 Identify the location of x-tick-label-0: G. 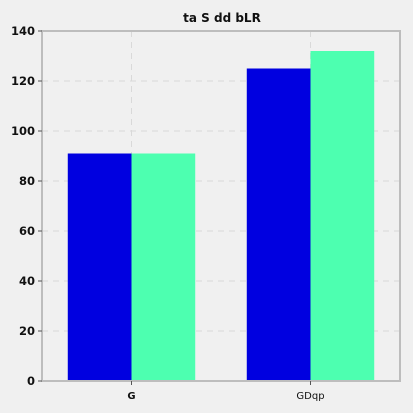
(131, 396).